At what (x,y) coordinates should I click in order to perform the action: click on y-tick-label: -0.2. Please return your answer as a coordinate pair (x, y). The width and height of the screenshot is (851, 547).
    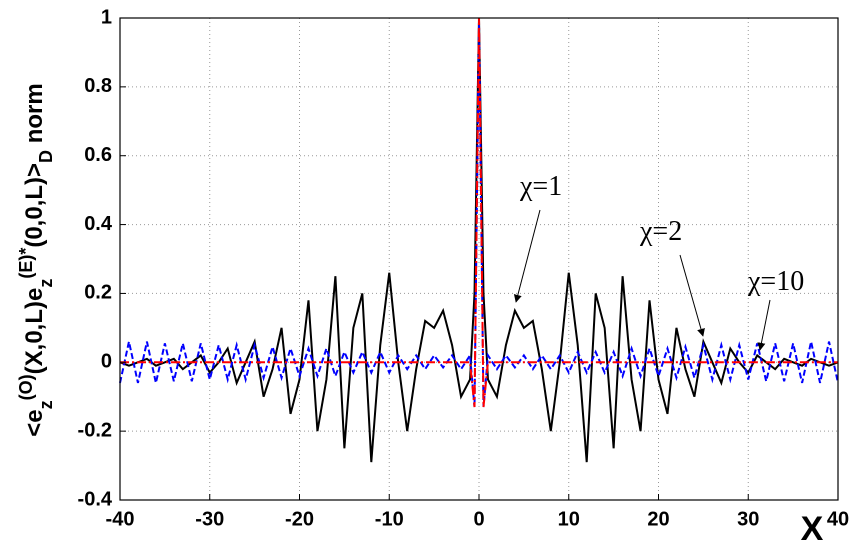
    Looking at the image, I should click on (95, 430).